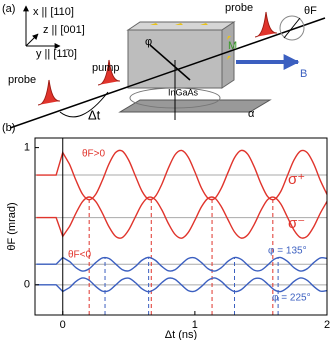  I want to click on label: pump, so click(106, 68).